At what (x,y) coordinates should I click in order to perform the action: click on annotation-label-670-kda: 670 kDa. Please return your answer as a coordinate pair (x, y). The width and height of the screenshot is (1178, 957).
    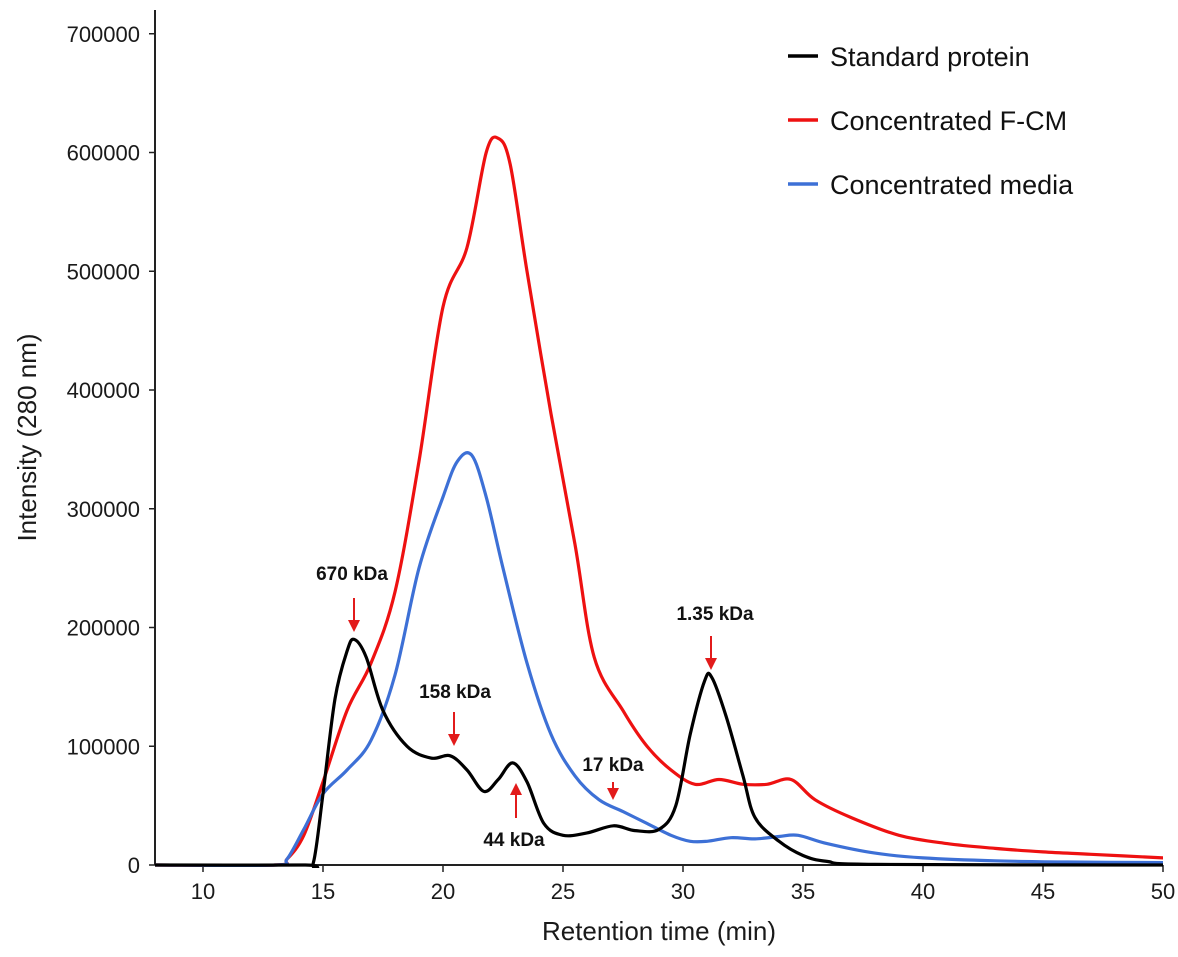
    Looking at the image, I should click on (352, 574).